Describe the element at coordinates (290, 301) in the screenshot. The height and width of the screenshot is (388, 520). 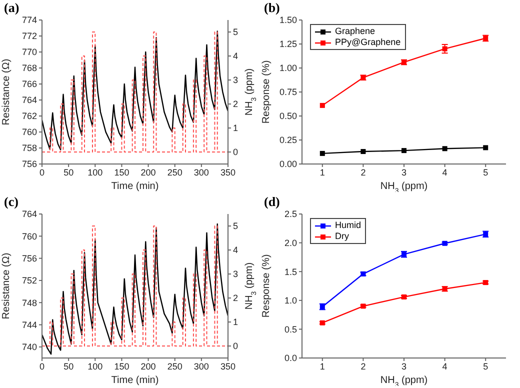
I see `y-tick-label: 1.0` at that location.